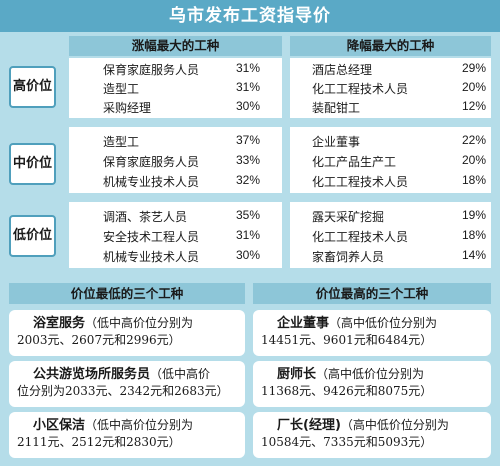 This screenshot has width=500, height=466. What do you see at coordinates (372, 384) in the screenshot?
I see `card-highest-2: 厨师长（高中低价位分别为 11368元、9426元和8075元）` at bounding box center [372, 384].